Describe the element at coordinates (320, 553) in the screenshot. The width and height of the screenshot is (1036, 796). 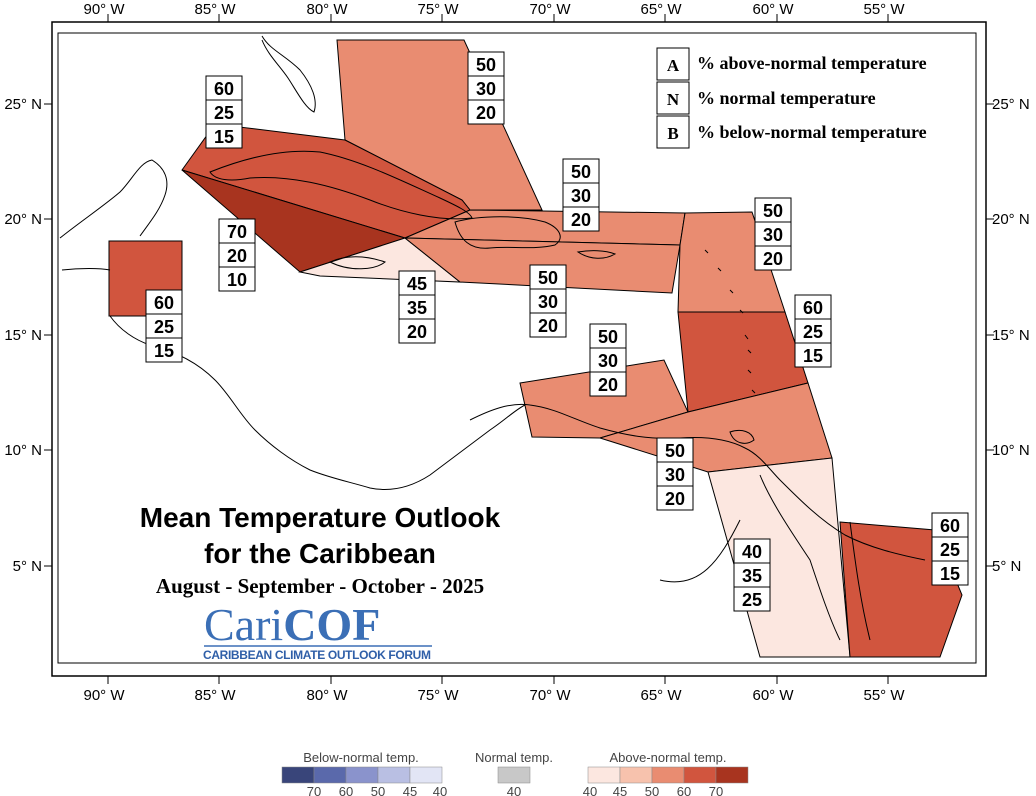
I see `map-title-line2: for the Caribbean` at that location.